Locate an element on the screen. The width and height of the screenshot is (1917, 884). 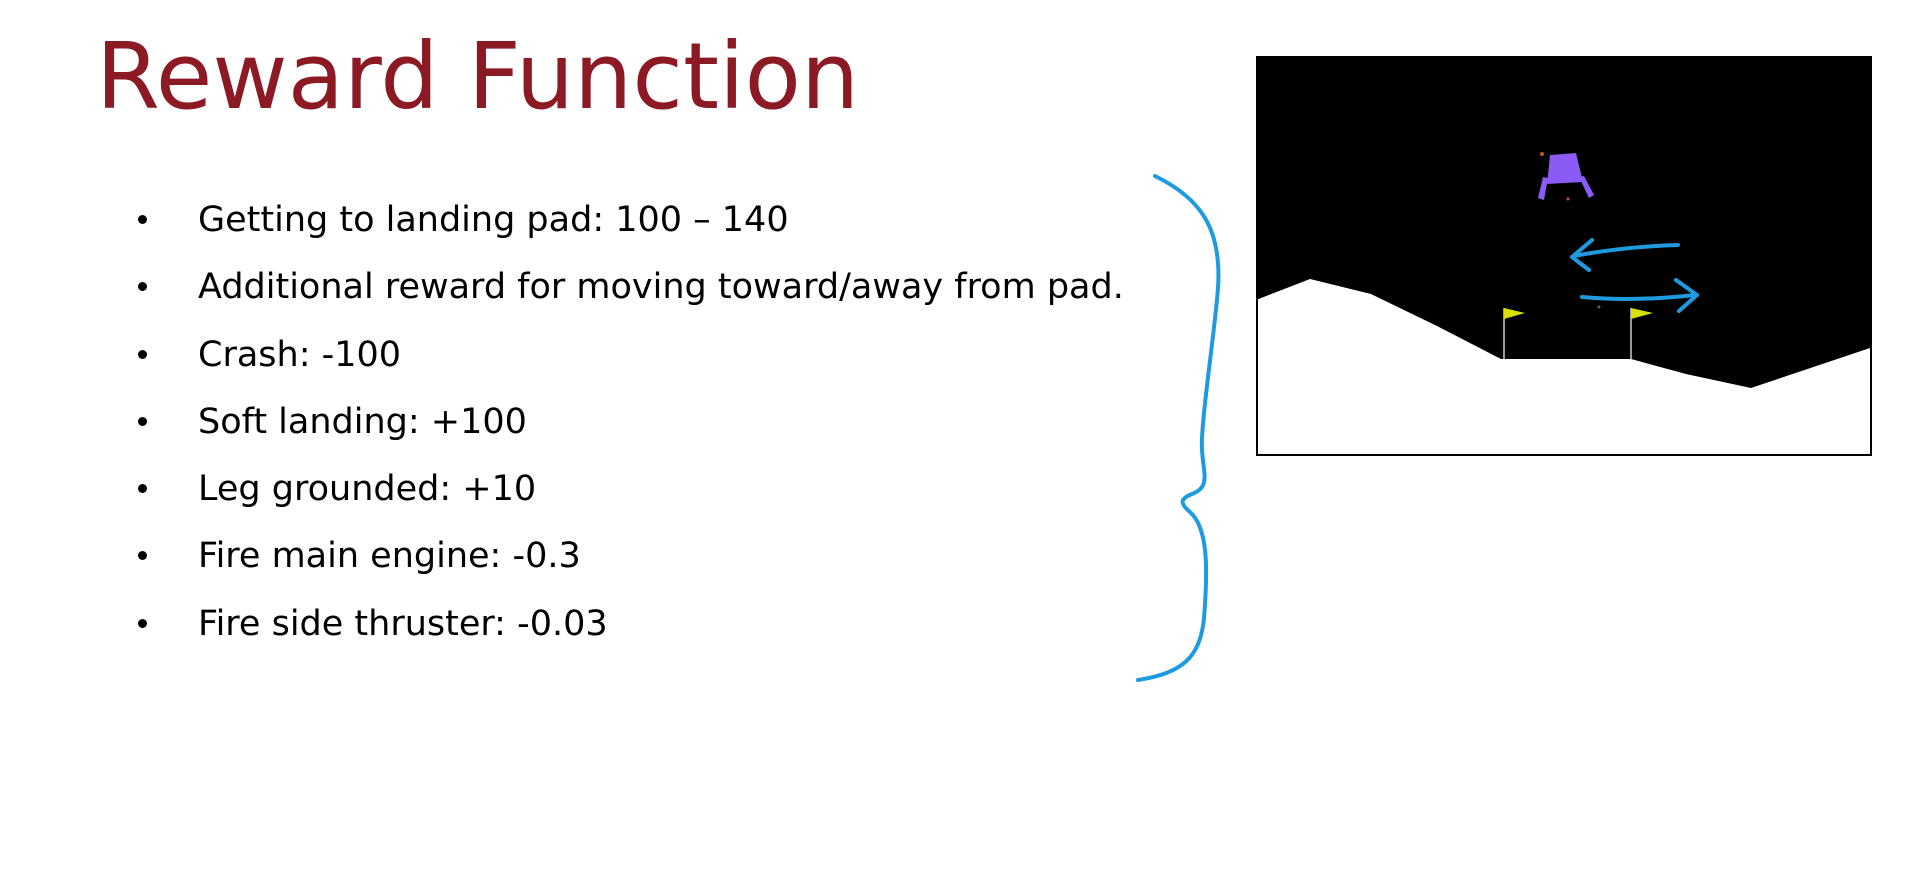
lander-icon is located at coordinates (1569, 230).